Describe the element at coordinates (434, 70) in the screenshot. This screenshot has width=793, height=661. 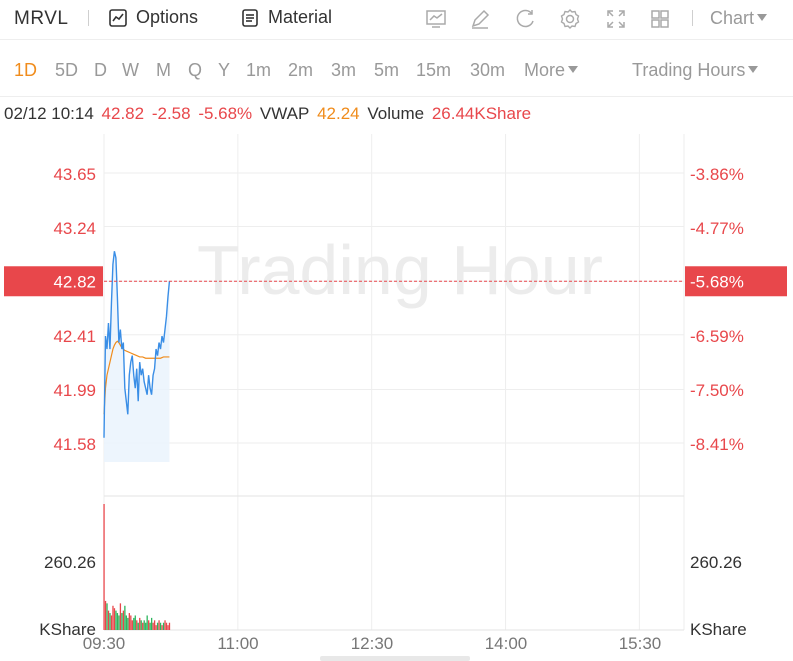
I see `tab-15m: 15m` at that location.